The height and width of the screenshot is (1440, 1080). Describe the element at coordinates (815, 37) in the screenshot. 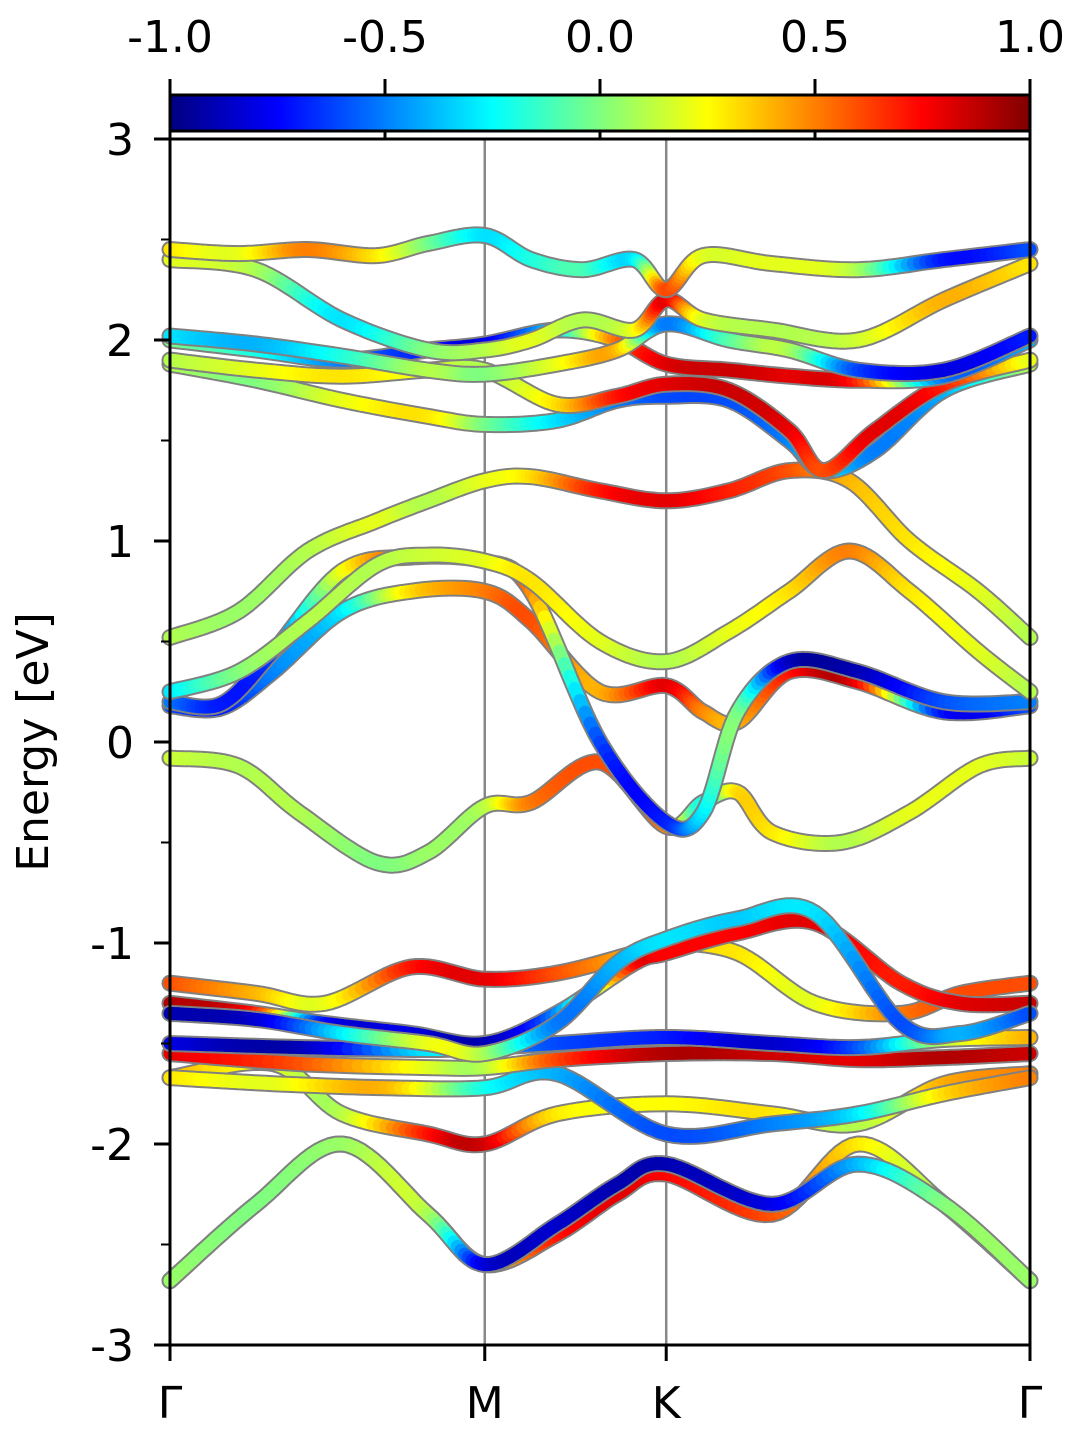

I see `colorbar-tick-label: 0.5` at that location.